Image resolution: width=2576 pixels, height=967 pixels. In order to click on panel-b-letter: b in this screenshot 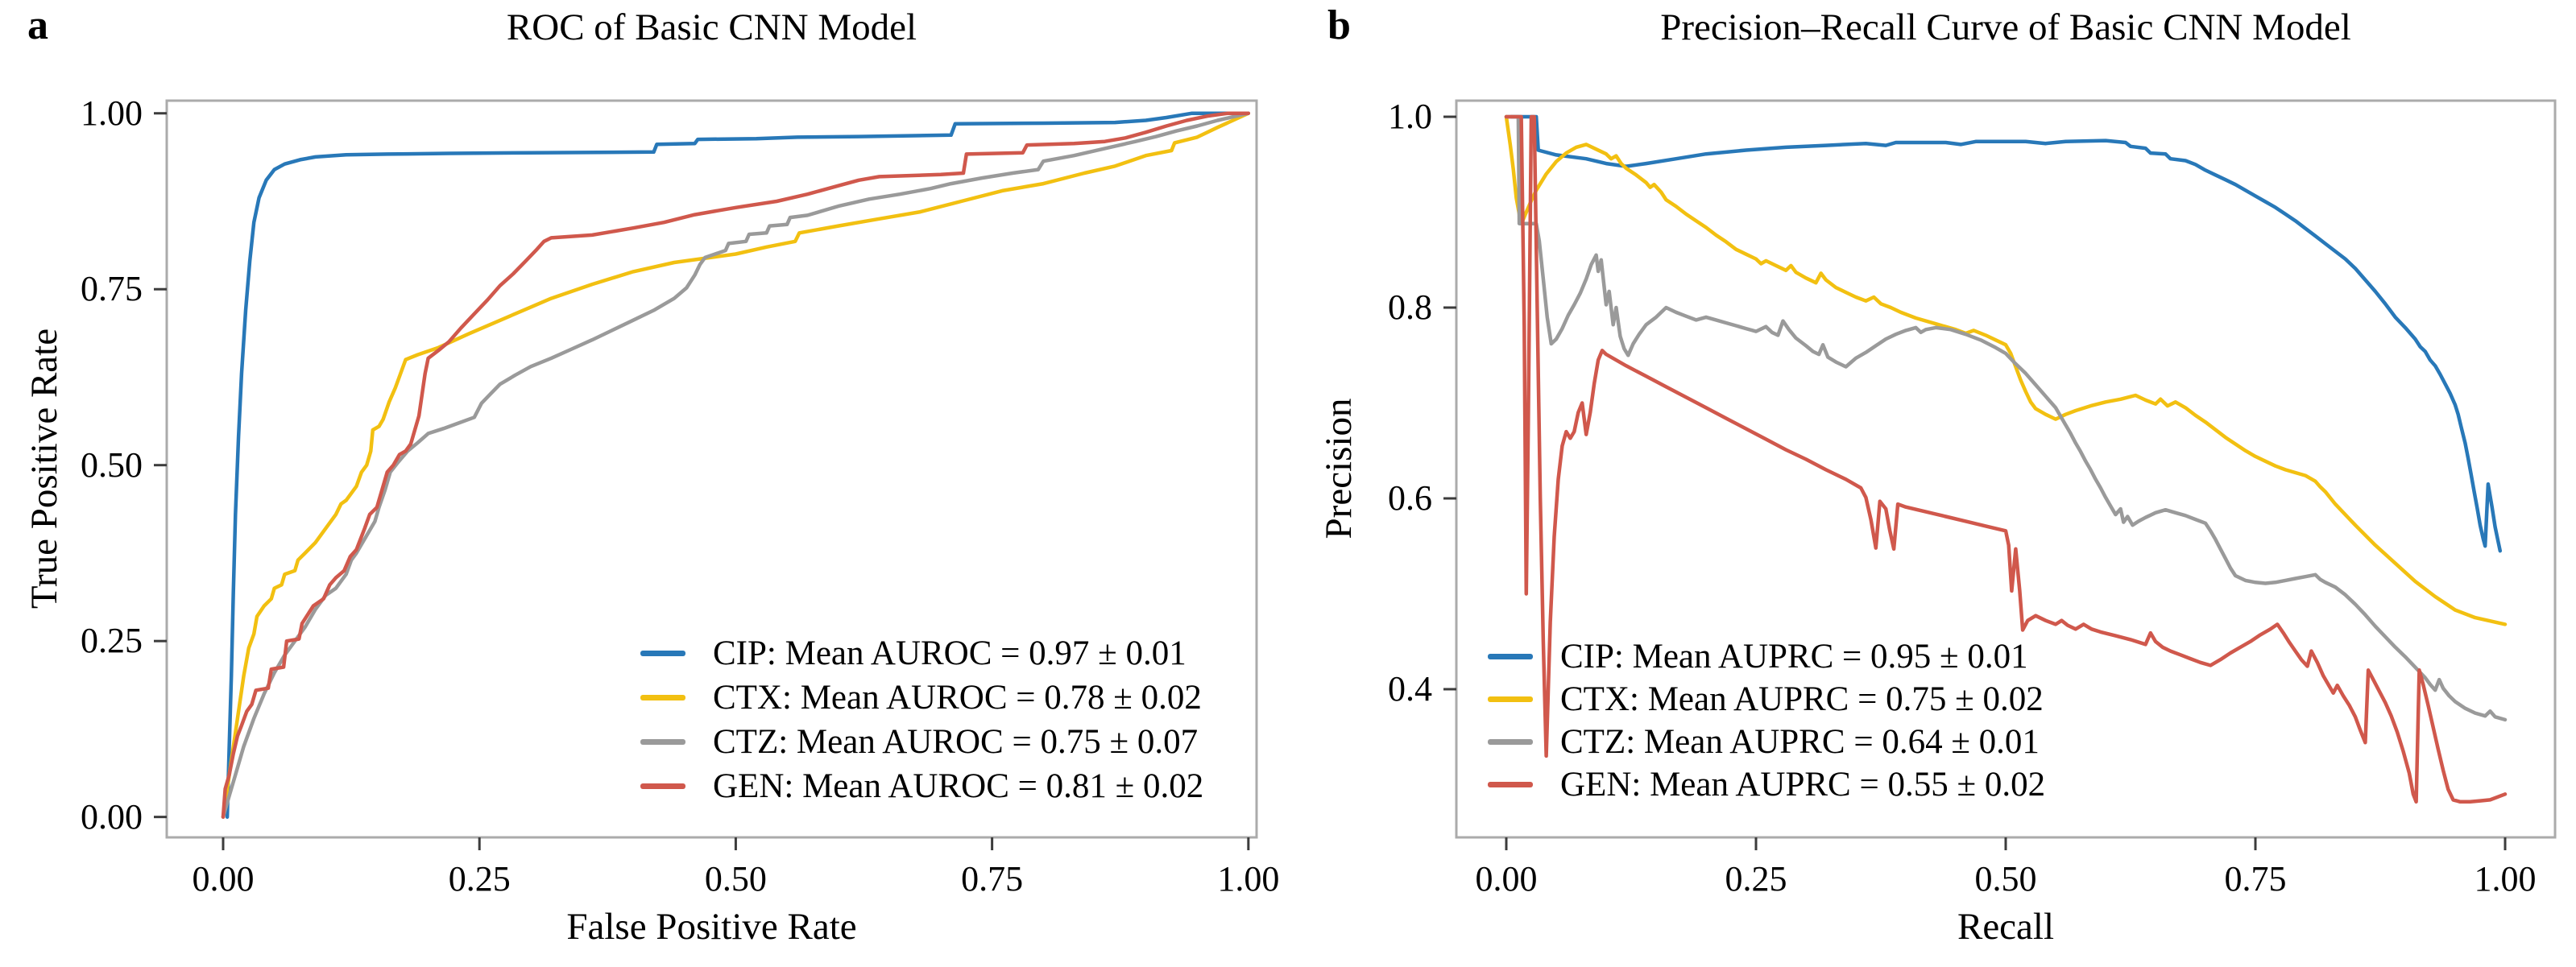, I will do `click(1339, 25)`.